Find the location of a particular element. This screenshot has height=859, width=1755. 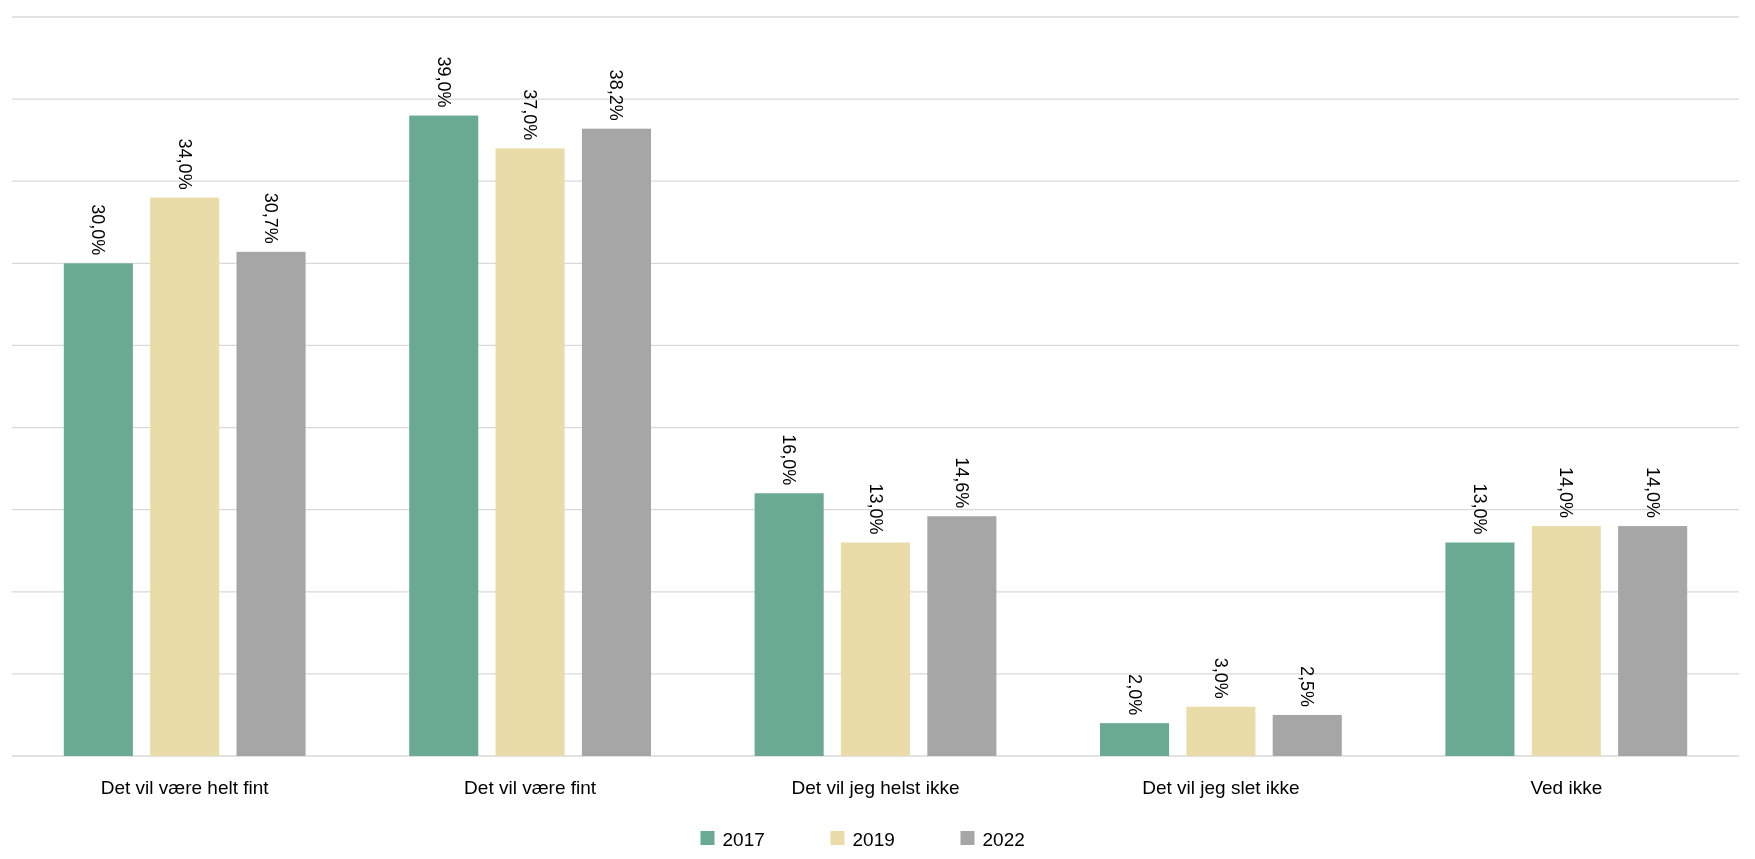

legend-label: 2017 is located at coordinates (743, 839).